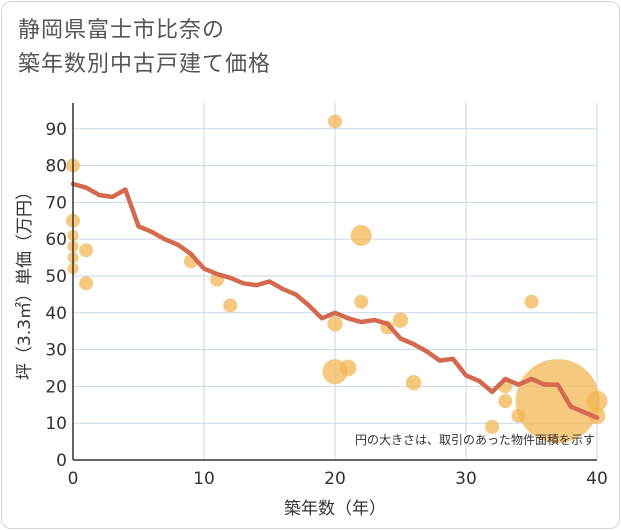  Describe the element at coordinates (475, 439) in the screenshot. I see `size-note: 円の大きさは、取引のあった物件面積を示す` at that location.